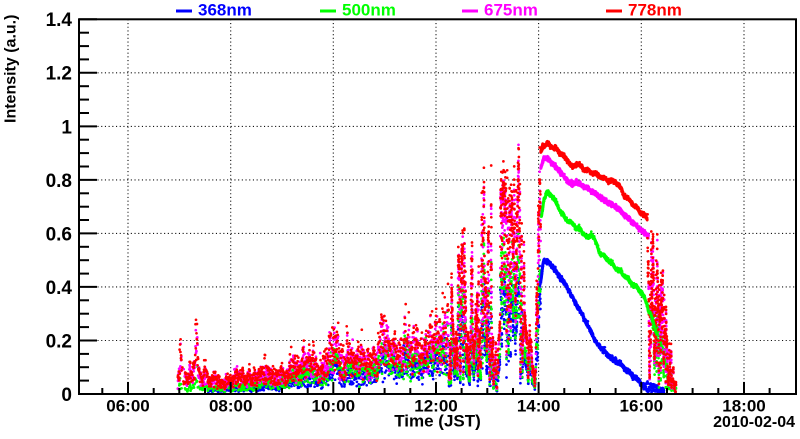  I want to click on svg-text: 18:00, so click(743, 406).